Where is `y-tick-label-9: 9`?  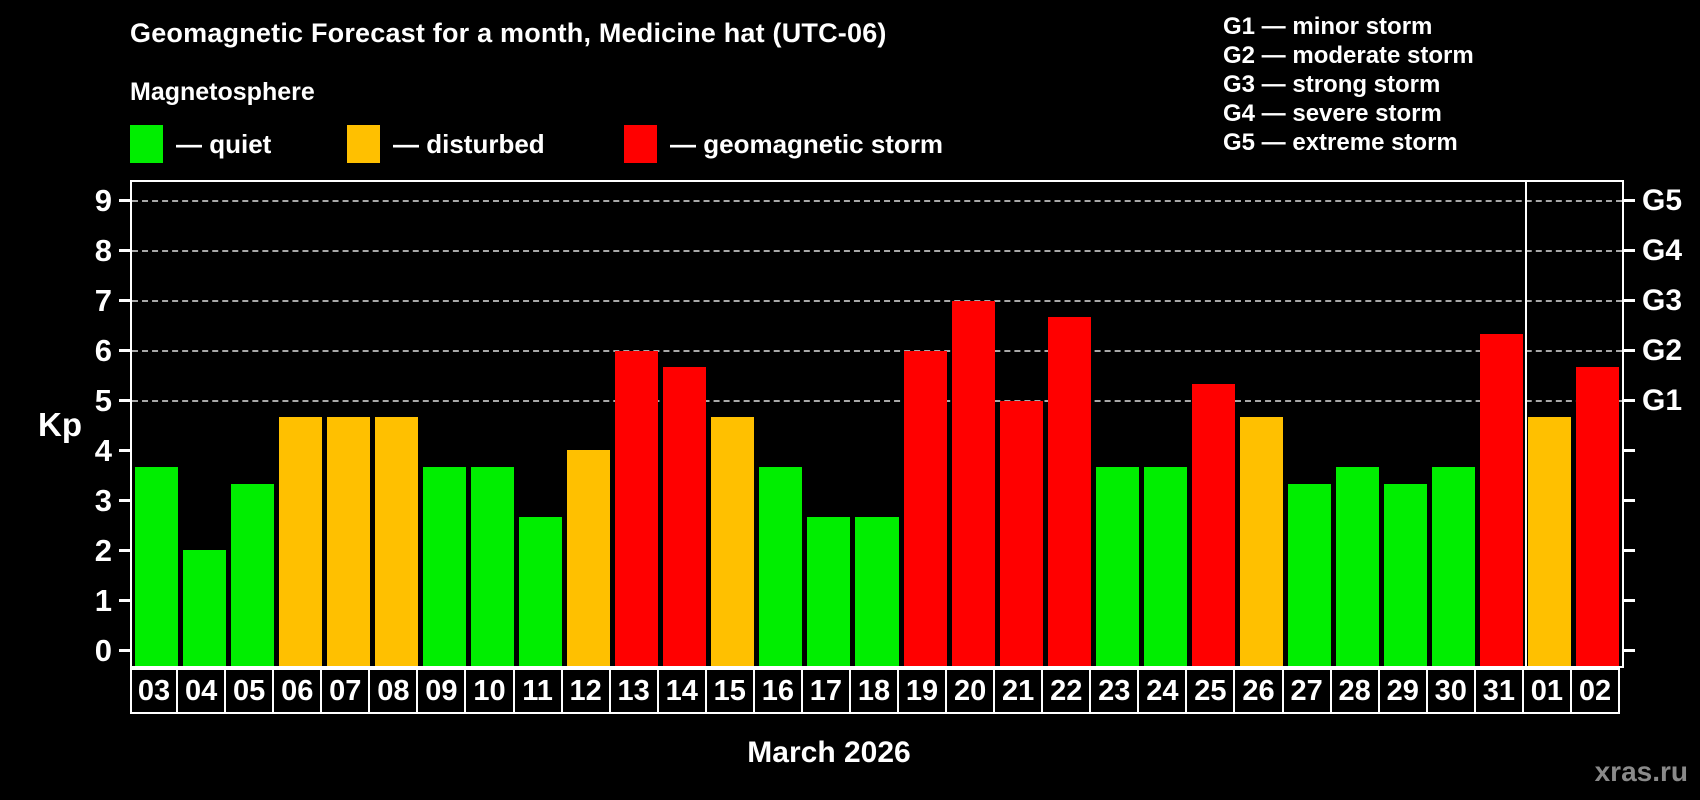
y-tick-label-9: 9 is located at coordinates (103, 201).